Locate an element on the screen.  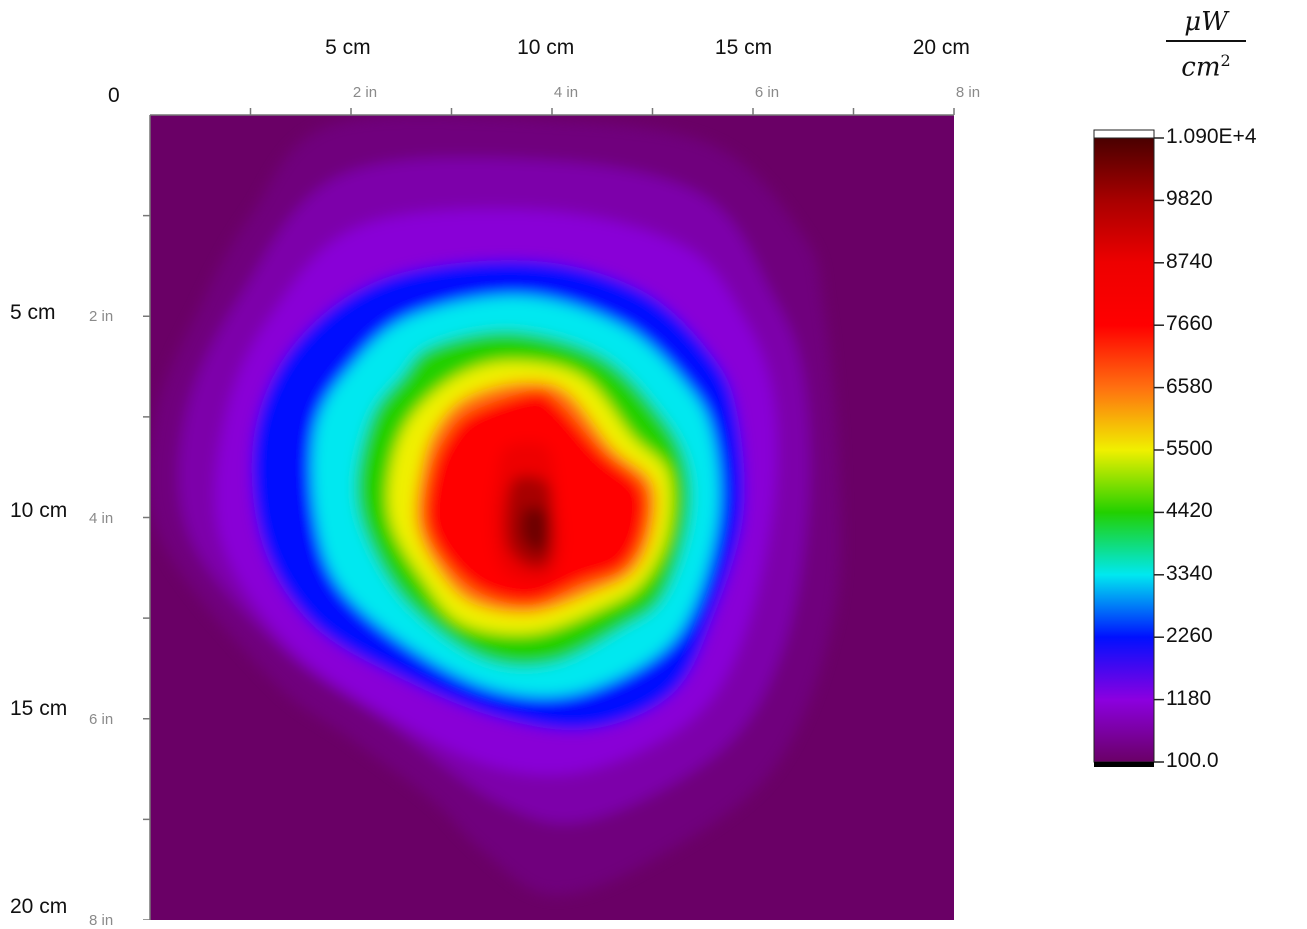
y-axis-ticks is located at coordinates (146, 567).